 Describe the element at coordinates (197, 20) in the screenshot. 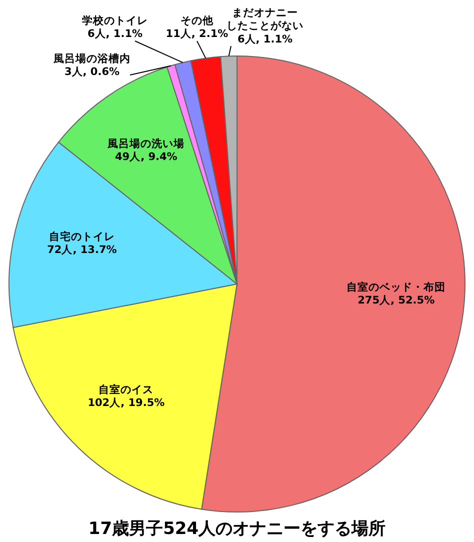

I see `slice-label: その他` at that location.